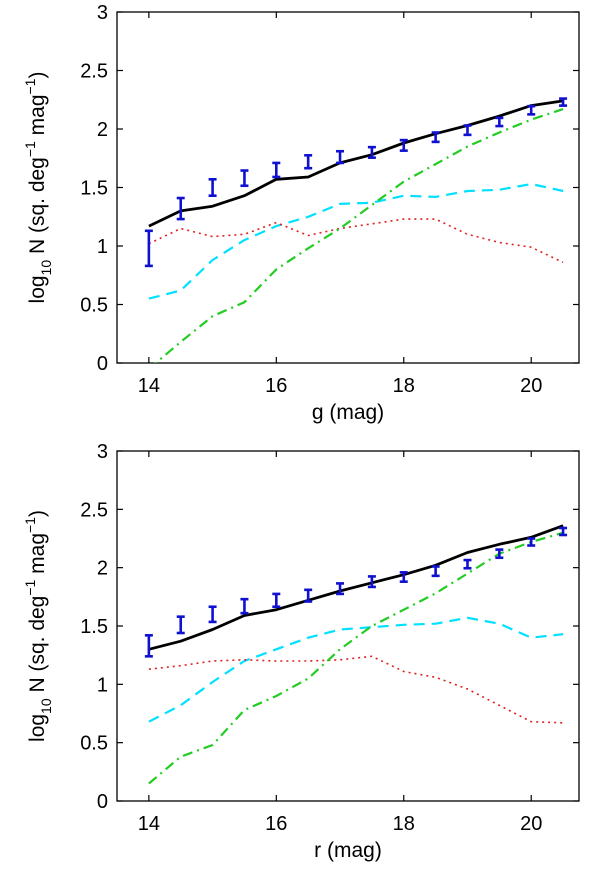 The height and width of the screenshot is (869, 600). What do you see at coordinates (348, 850) in the screenshot?
I see `x-axis-label: r (mag)` at bounding box center [348, 850].